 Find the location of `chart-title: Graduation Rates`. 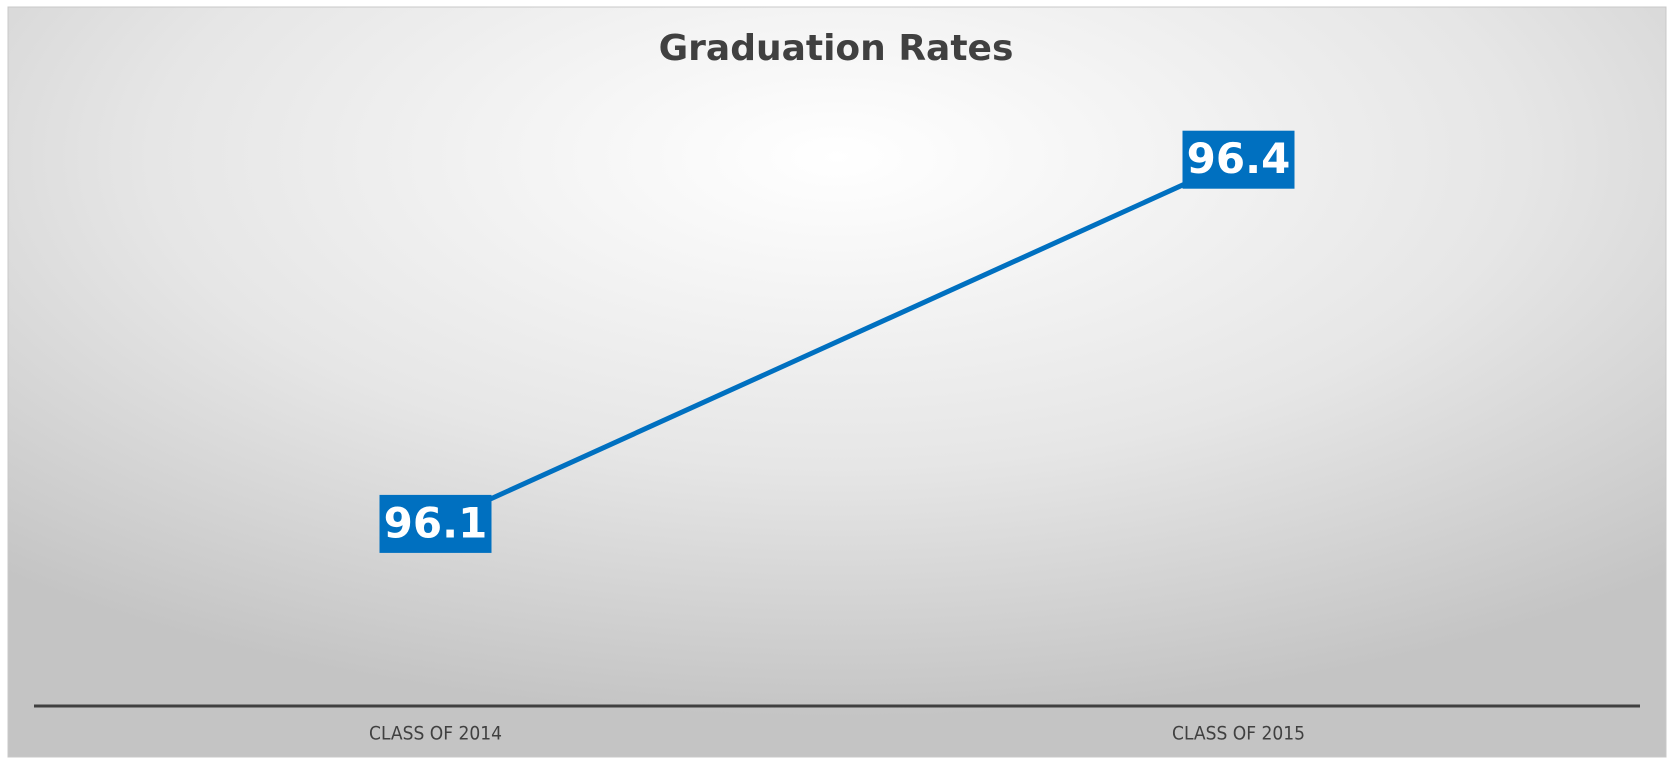

chart-title: Graduation Rates is located at coordinates (836, 48).